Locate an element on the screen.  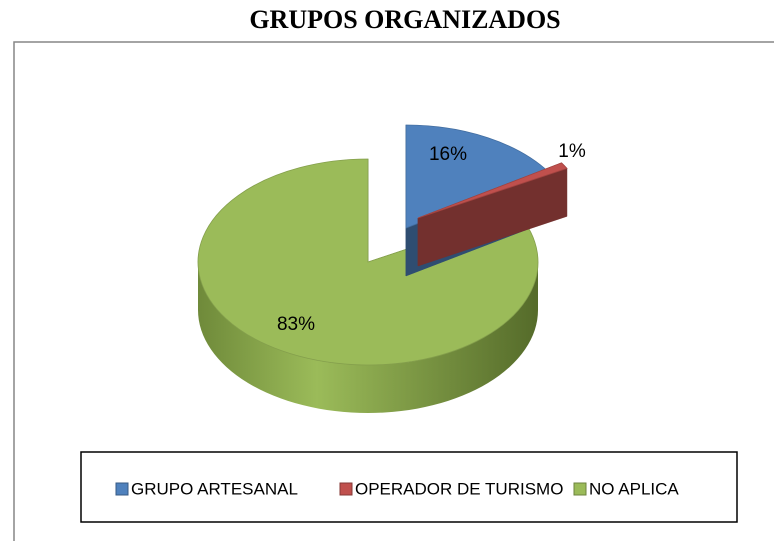
legend-label: NO APLICA is located at coordinates (634, 488).